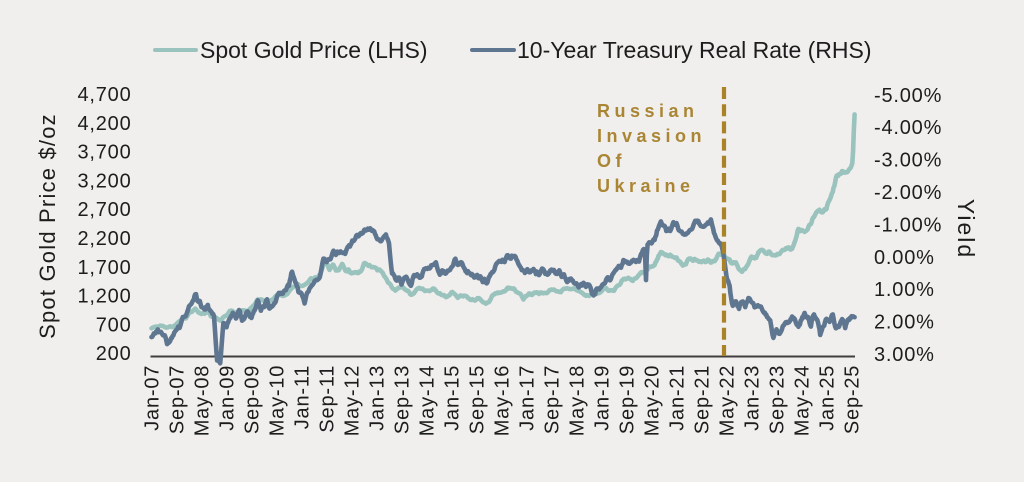 The width and height of the screenshot is (1024, 482). I want to click on svg-text: Jan-21, so click(678, 398).